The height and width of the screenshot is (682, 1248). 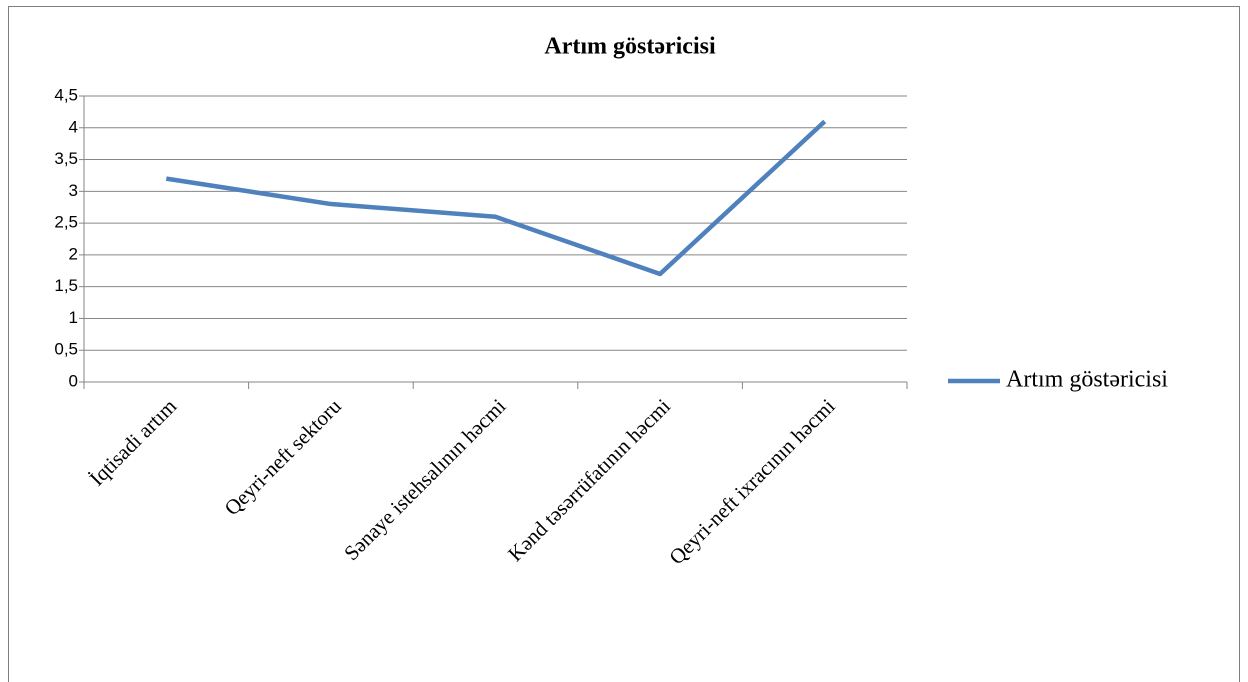 I want to click on chart-title: Artım göstəricisi, so click(x=630, y=47).